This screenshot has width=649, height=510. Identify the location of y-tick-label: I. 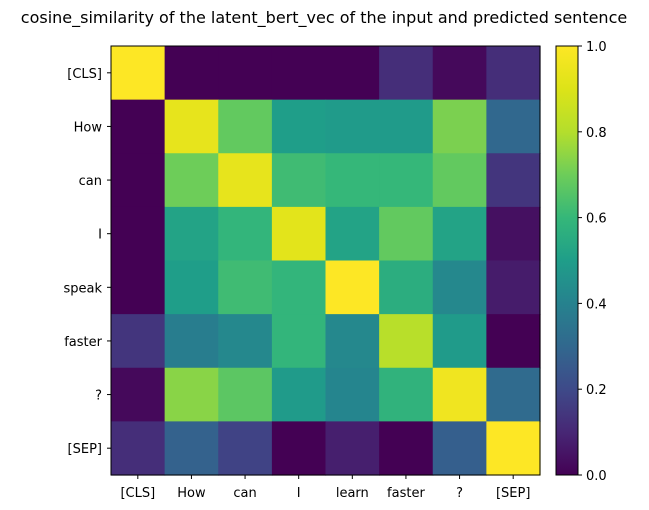
(100, 235).